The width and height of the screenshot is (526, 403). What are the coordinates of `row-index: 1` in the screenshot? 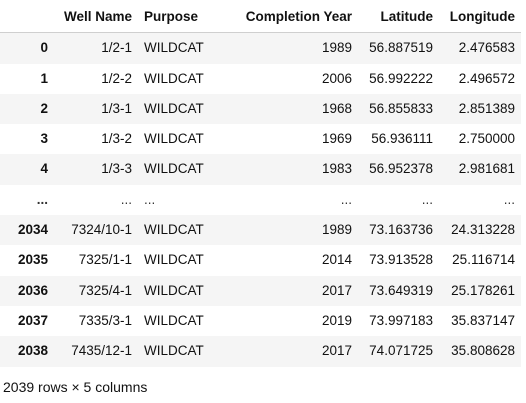 It's located at (44, 78).